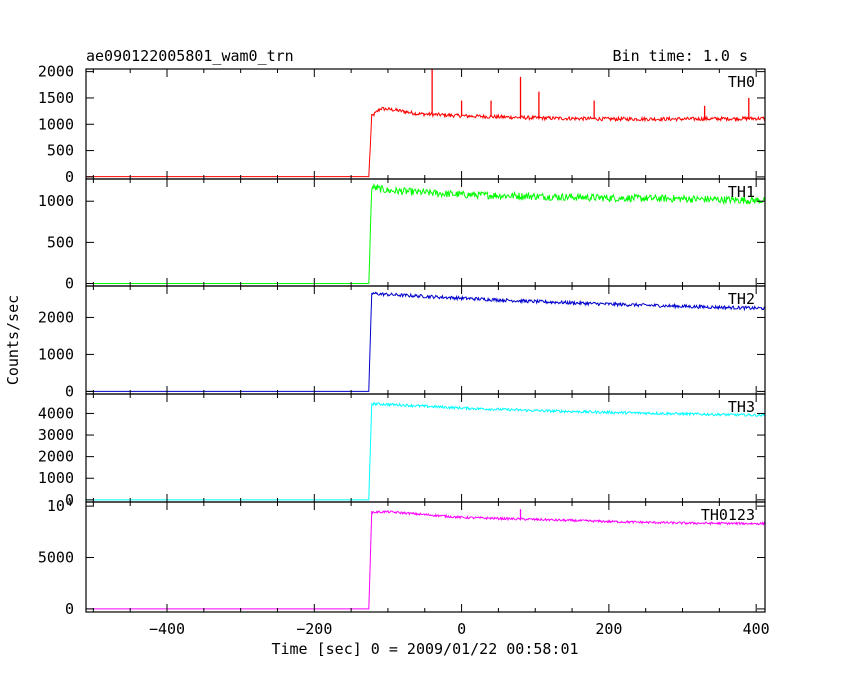 The image size is (850, 680). What do you see at coordinates (56, 435) in the screenshot?
I see `y-tick-label: 3000` at bounding box center [56, 435].